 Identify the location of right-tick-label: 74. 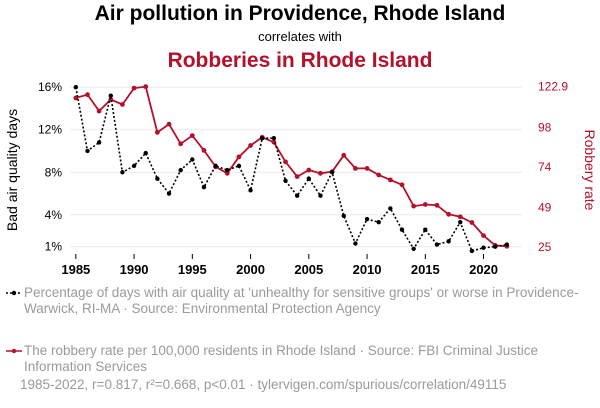
(545, 167).